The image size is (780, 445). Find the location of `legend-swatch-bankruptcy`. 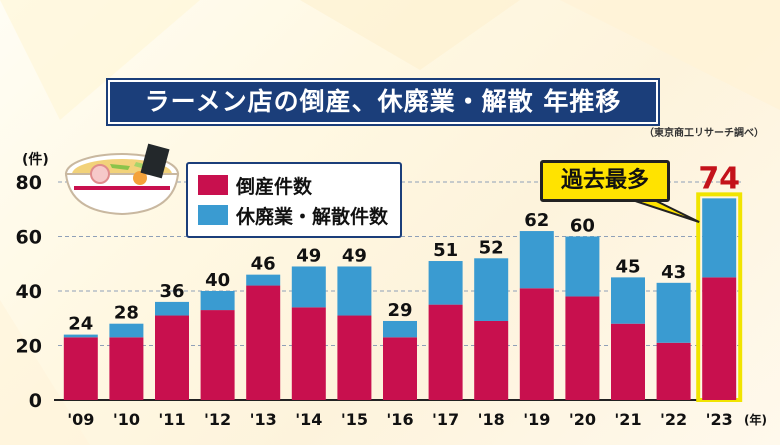

legend-swatch-bankruptcy is located at coordinates (213, 185).